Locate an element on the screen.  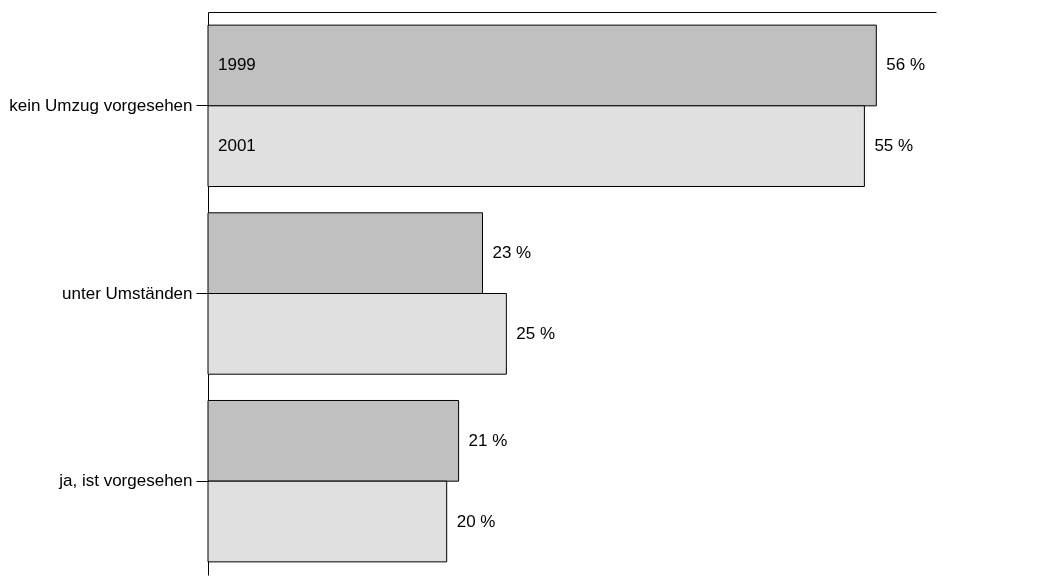
data-label: 20 % is located at coordinates (476, 521).